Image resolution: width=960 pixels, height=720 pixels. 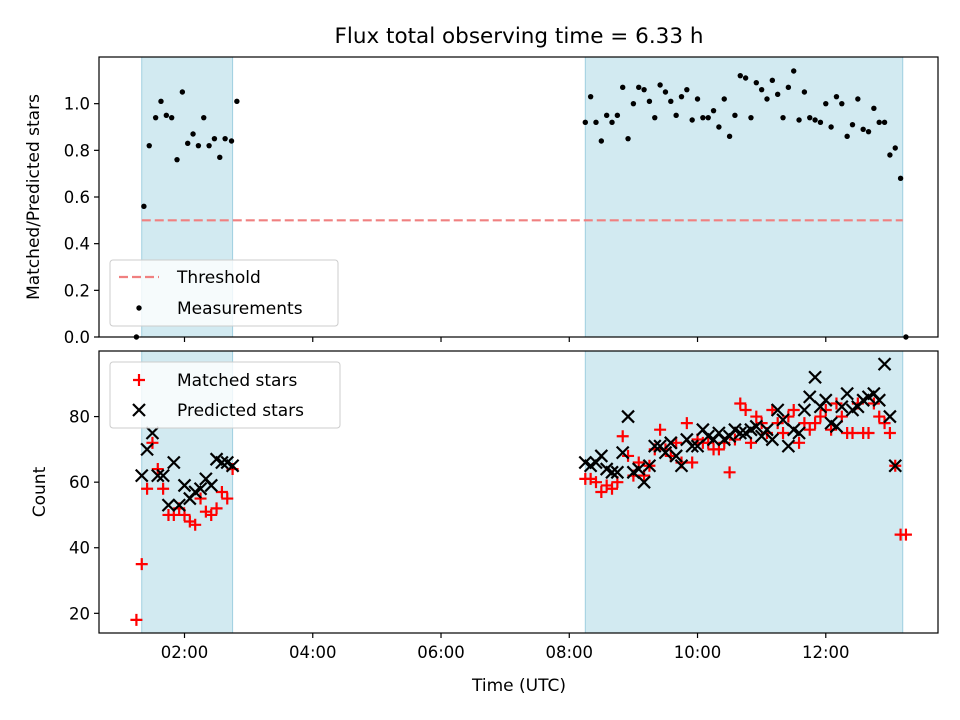 I want to click on y-tick-label: 80, so click(x=79, y=417).